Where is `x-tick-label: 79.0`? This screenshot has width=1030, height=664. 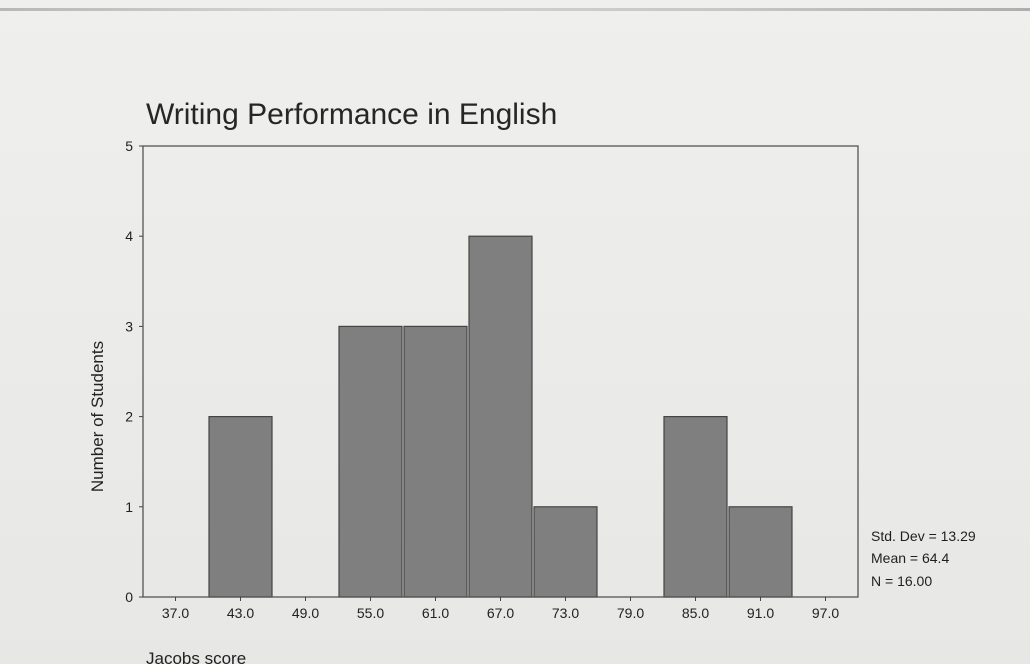 x-tick-label: 79.0 is located at coordinates (630, 613).